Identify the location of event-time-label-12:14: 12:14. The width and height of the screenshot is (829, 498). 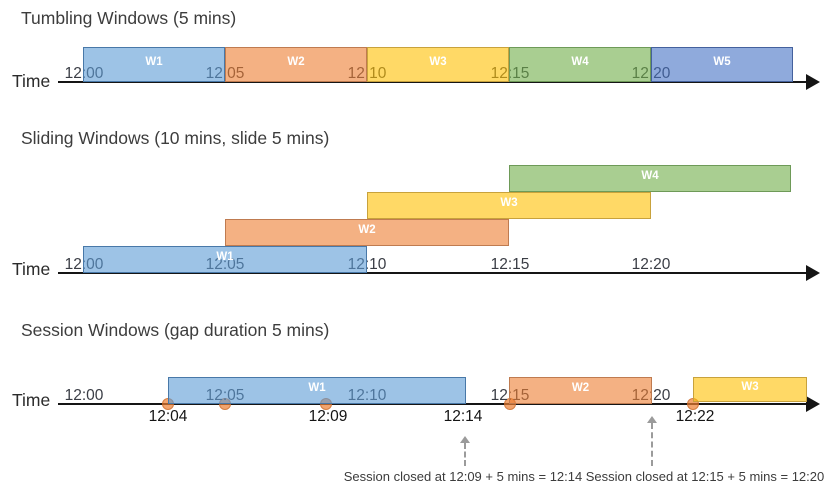
(463, 416).